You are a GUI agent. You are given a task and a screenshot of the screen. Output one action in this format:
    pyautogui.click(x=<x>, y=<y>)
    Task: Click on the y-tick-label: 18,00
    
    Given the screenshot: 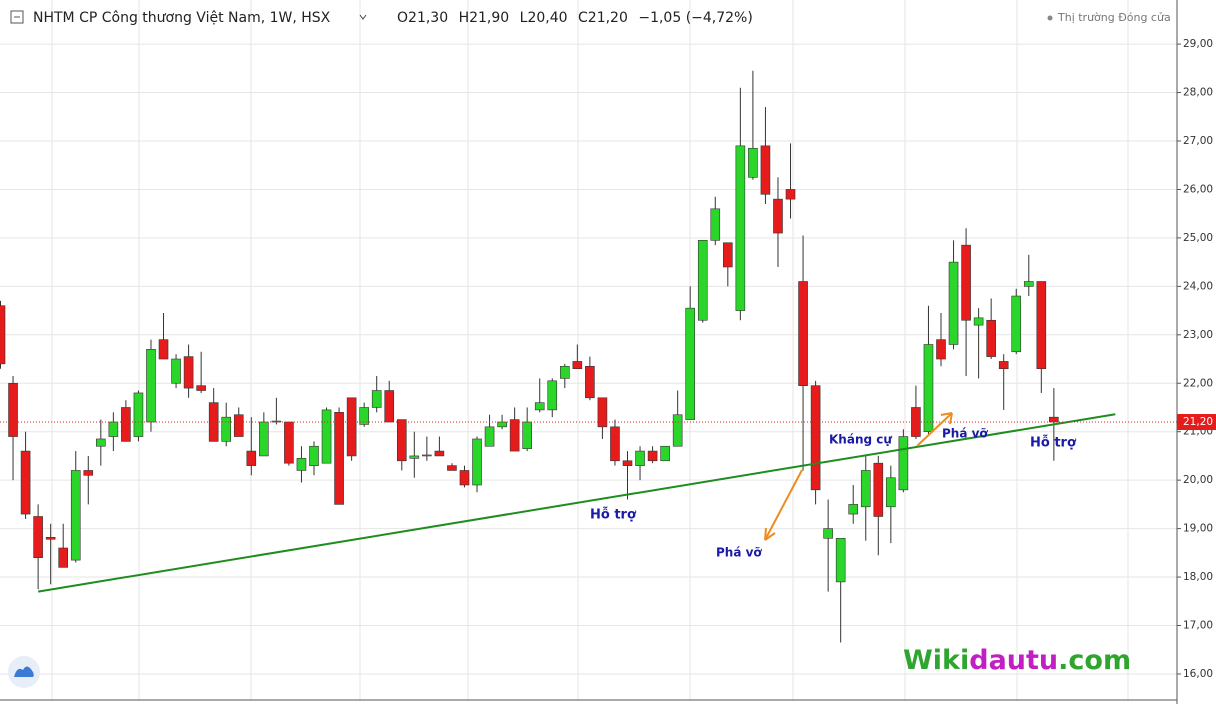 What is the action you would take?
    pyautogui.click(x=1198, y=577)
    